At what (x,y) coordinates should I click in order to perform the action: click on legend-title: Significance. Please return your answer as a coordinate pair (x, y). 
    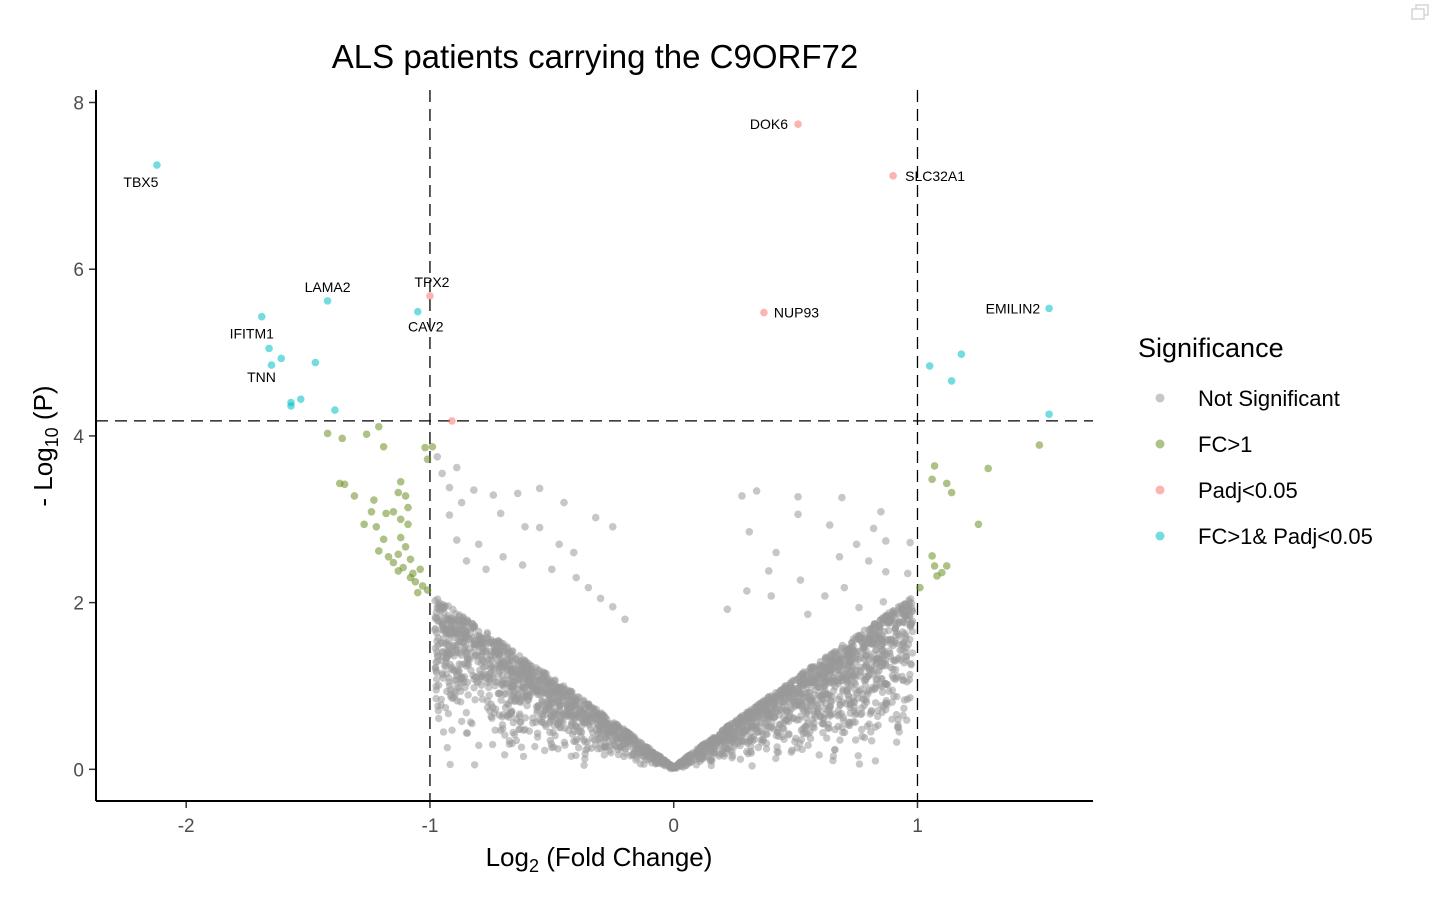
    Looking at the image, I should click on (1211, 348).